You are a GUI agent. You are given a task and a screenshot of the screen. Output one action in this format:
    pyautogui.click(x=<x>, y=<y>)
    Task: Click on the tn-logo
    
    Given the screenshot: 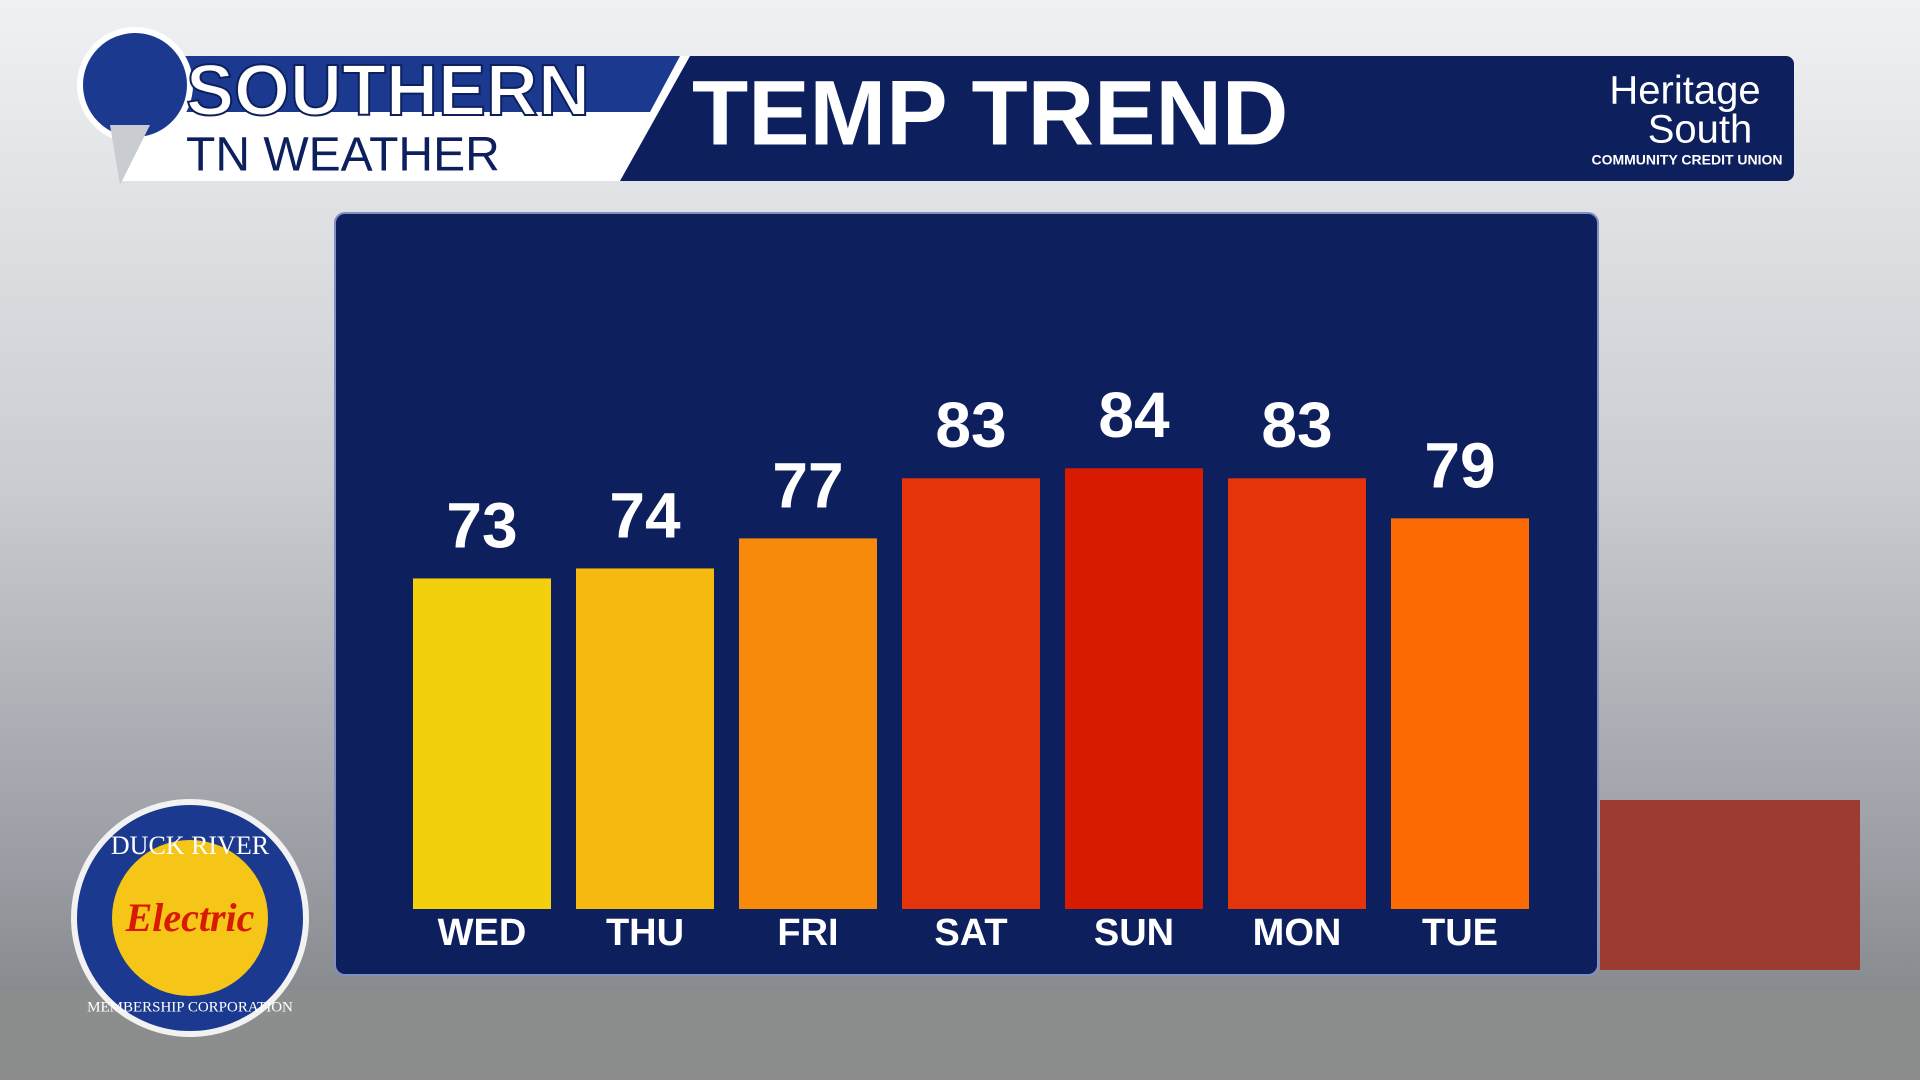 What is the action you would take?
    pyautogui.click(x=135, y=85)
    